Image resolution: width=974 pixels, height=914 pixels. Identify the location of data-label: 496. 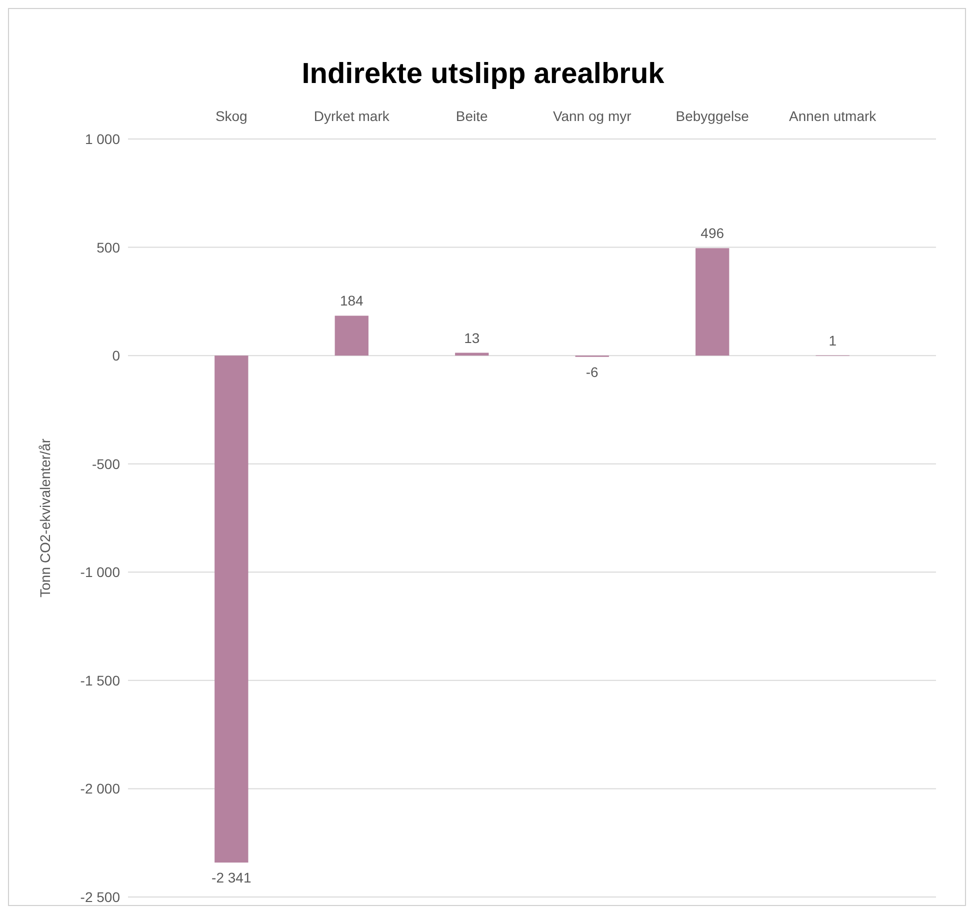
(712, 233).